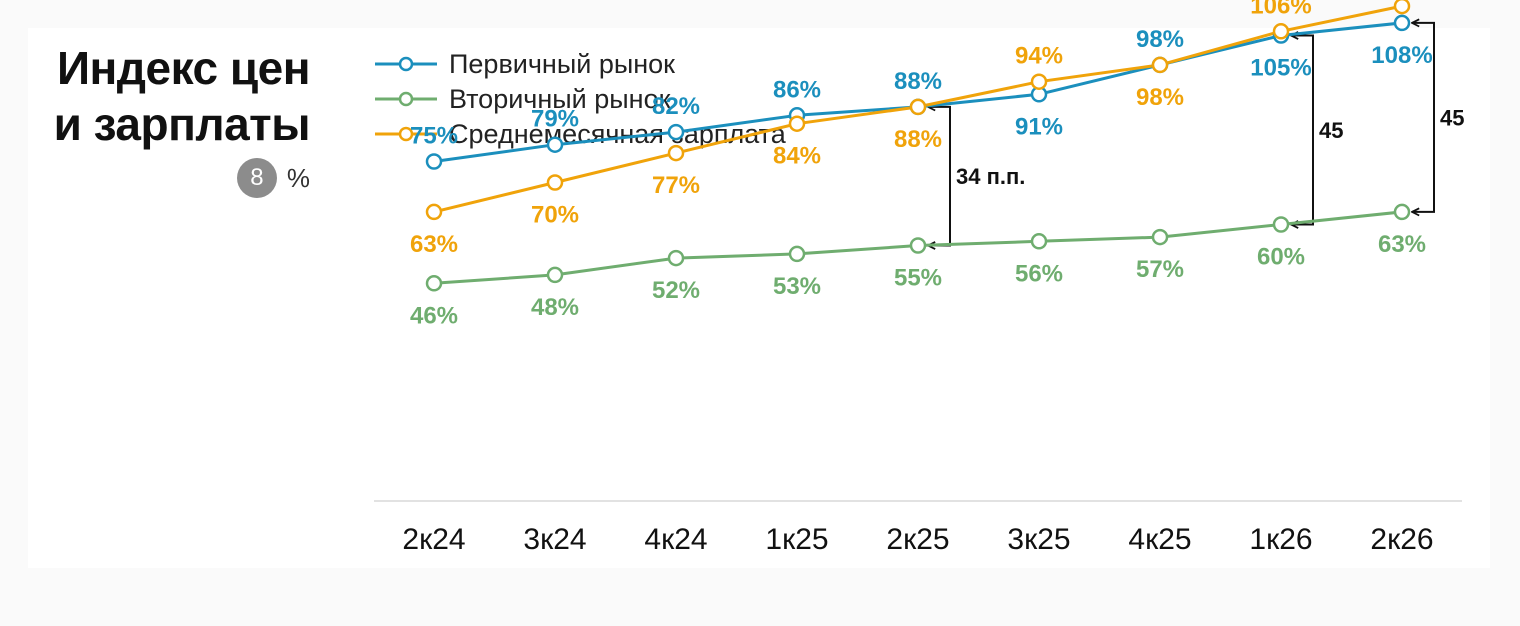 The height and width of the screenshot is (626, 1520). I want to click on chart-title-line-2: и зарплаты, so click(182, 124).